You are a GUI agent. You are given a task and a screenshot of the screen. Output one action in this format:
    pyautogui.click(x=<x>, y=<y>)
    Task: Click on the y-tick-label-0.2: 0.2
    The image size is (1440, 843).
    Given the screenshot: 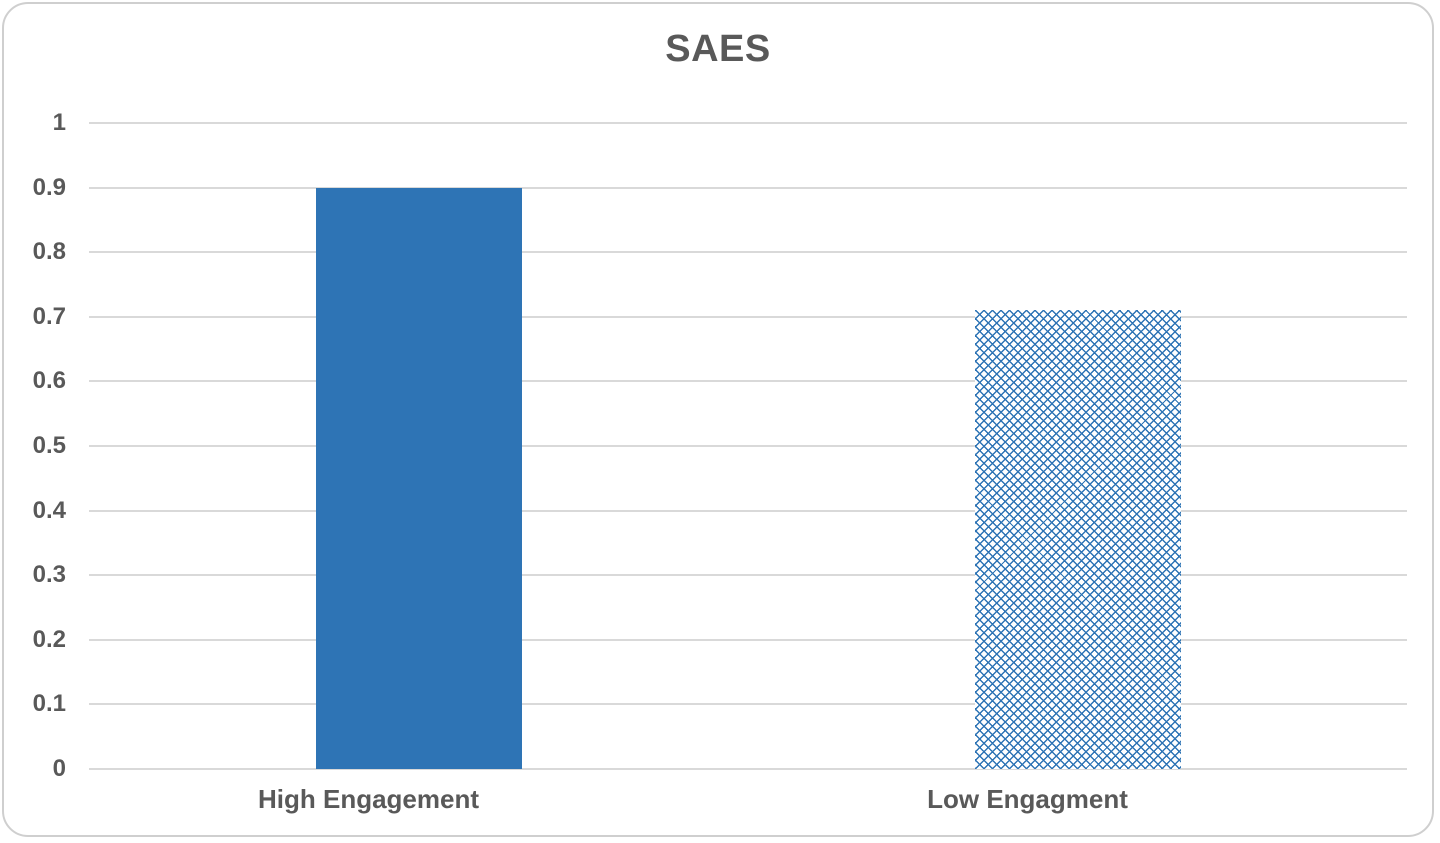 What is the action you would take?
    pyautogui.click(x=49, y=639)
    